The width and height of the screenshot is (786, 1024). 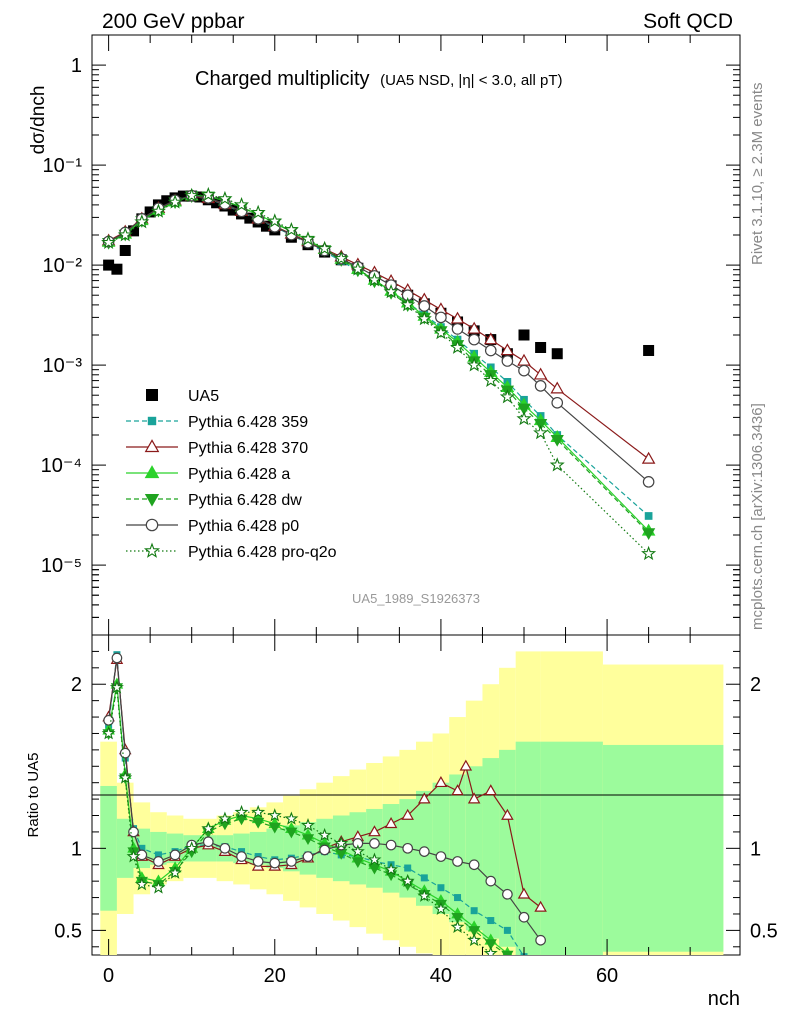 I want to click on legend-marker, so click(x=152, y=395).